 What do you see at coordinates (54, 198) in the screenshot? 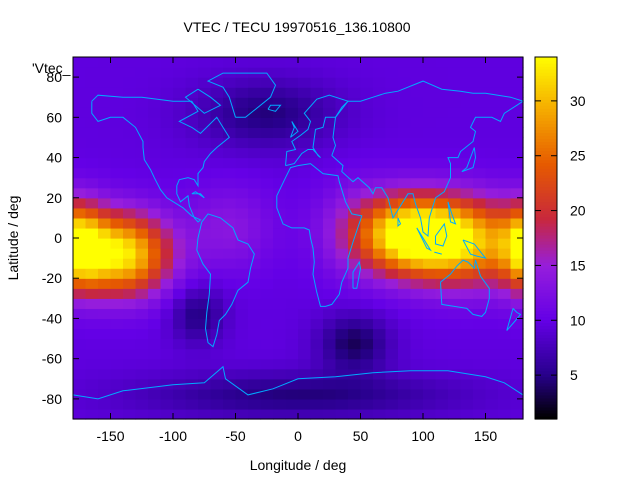
I see `y-tick-label: 20` at bounding box center [54, 198].